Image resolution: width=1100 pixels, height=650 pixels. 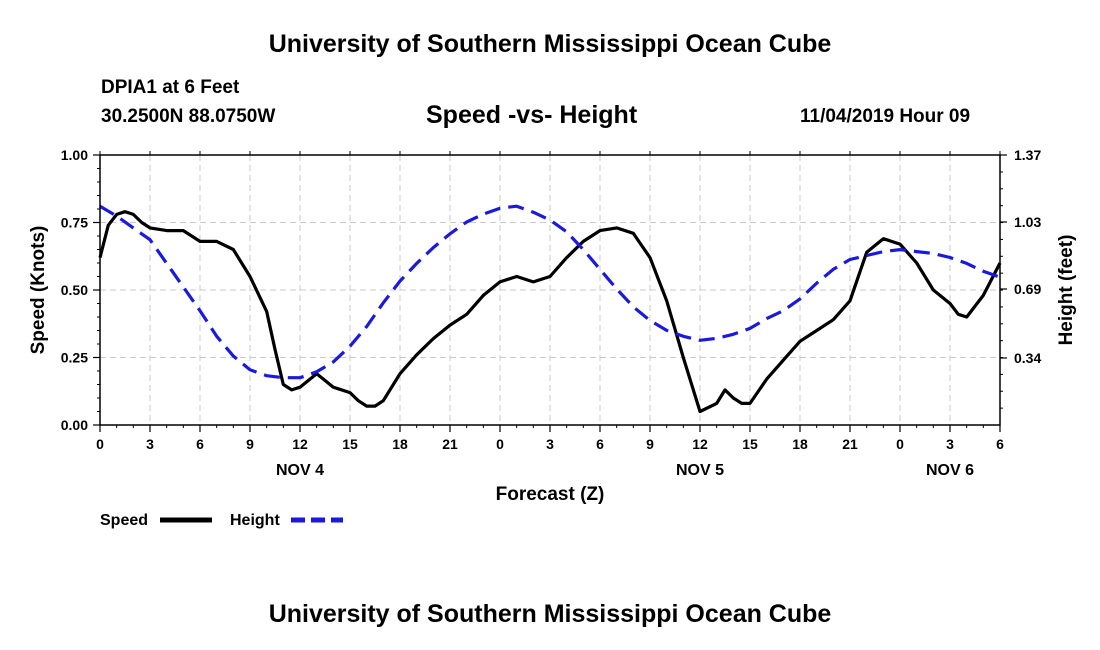 I want to click on coordinates-label: 30.2500N 88.0750W, so click(x=188, y=116).